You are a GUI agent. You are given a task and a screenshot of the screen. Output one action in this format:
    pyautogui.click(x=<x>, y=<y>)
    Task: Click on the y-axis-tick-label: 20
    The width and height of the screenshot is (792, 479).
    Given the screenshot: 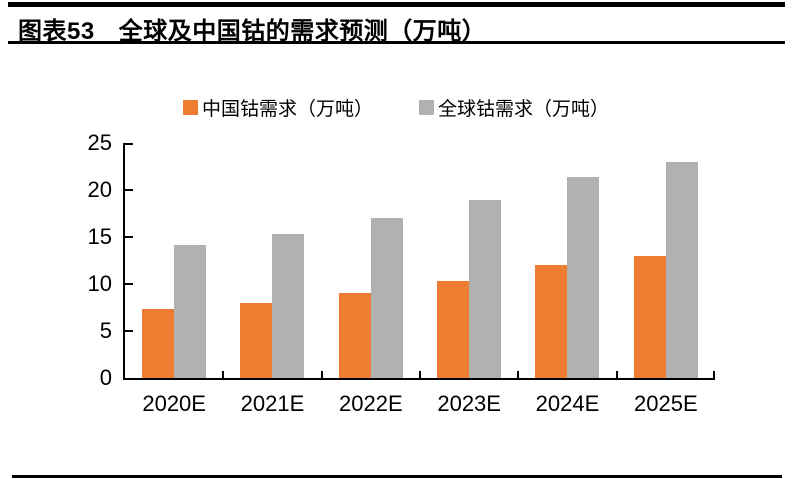 What is the action you would take?
    pyautogui.click(x=99, y=189)
    